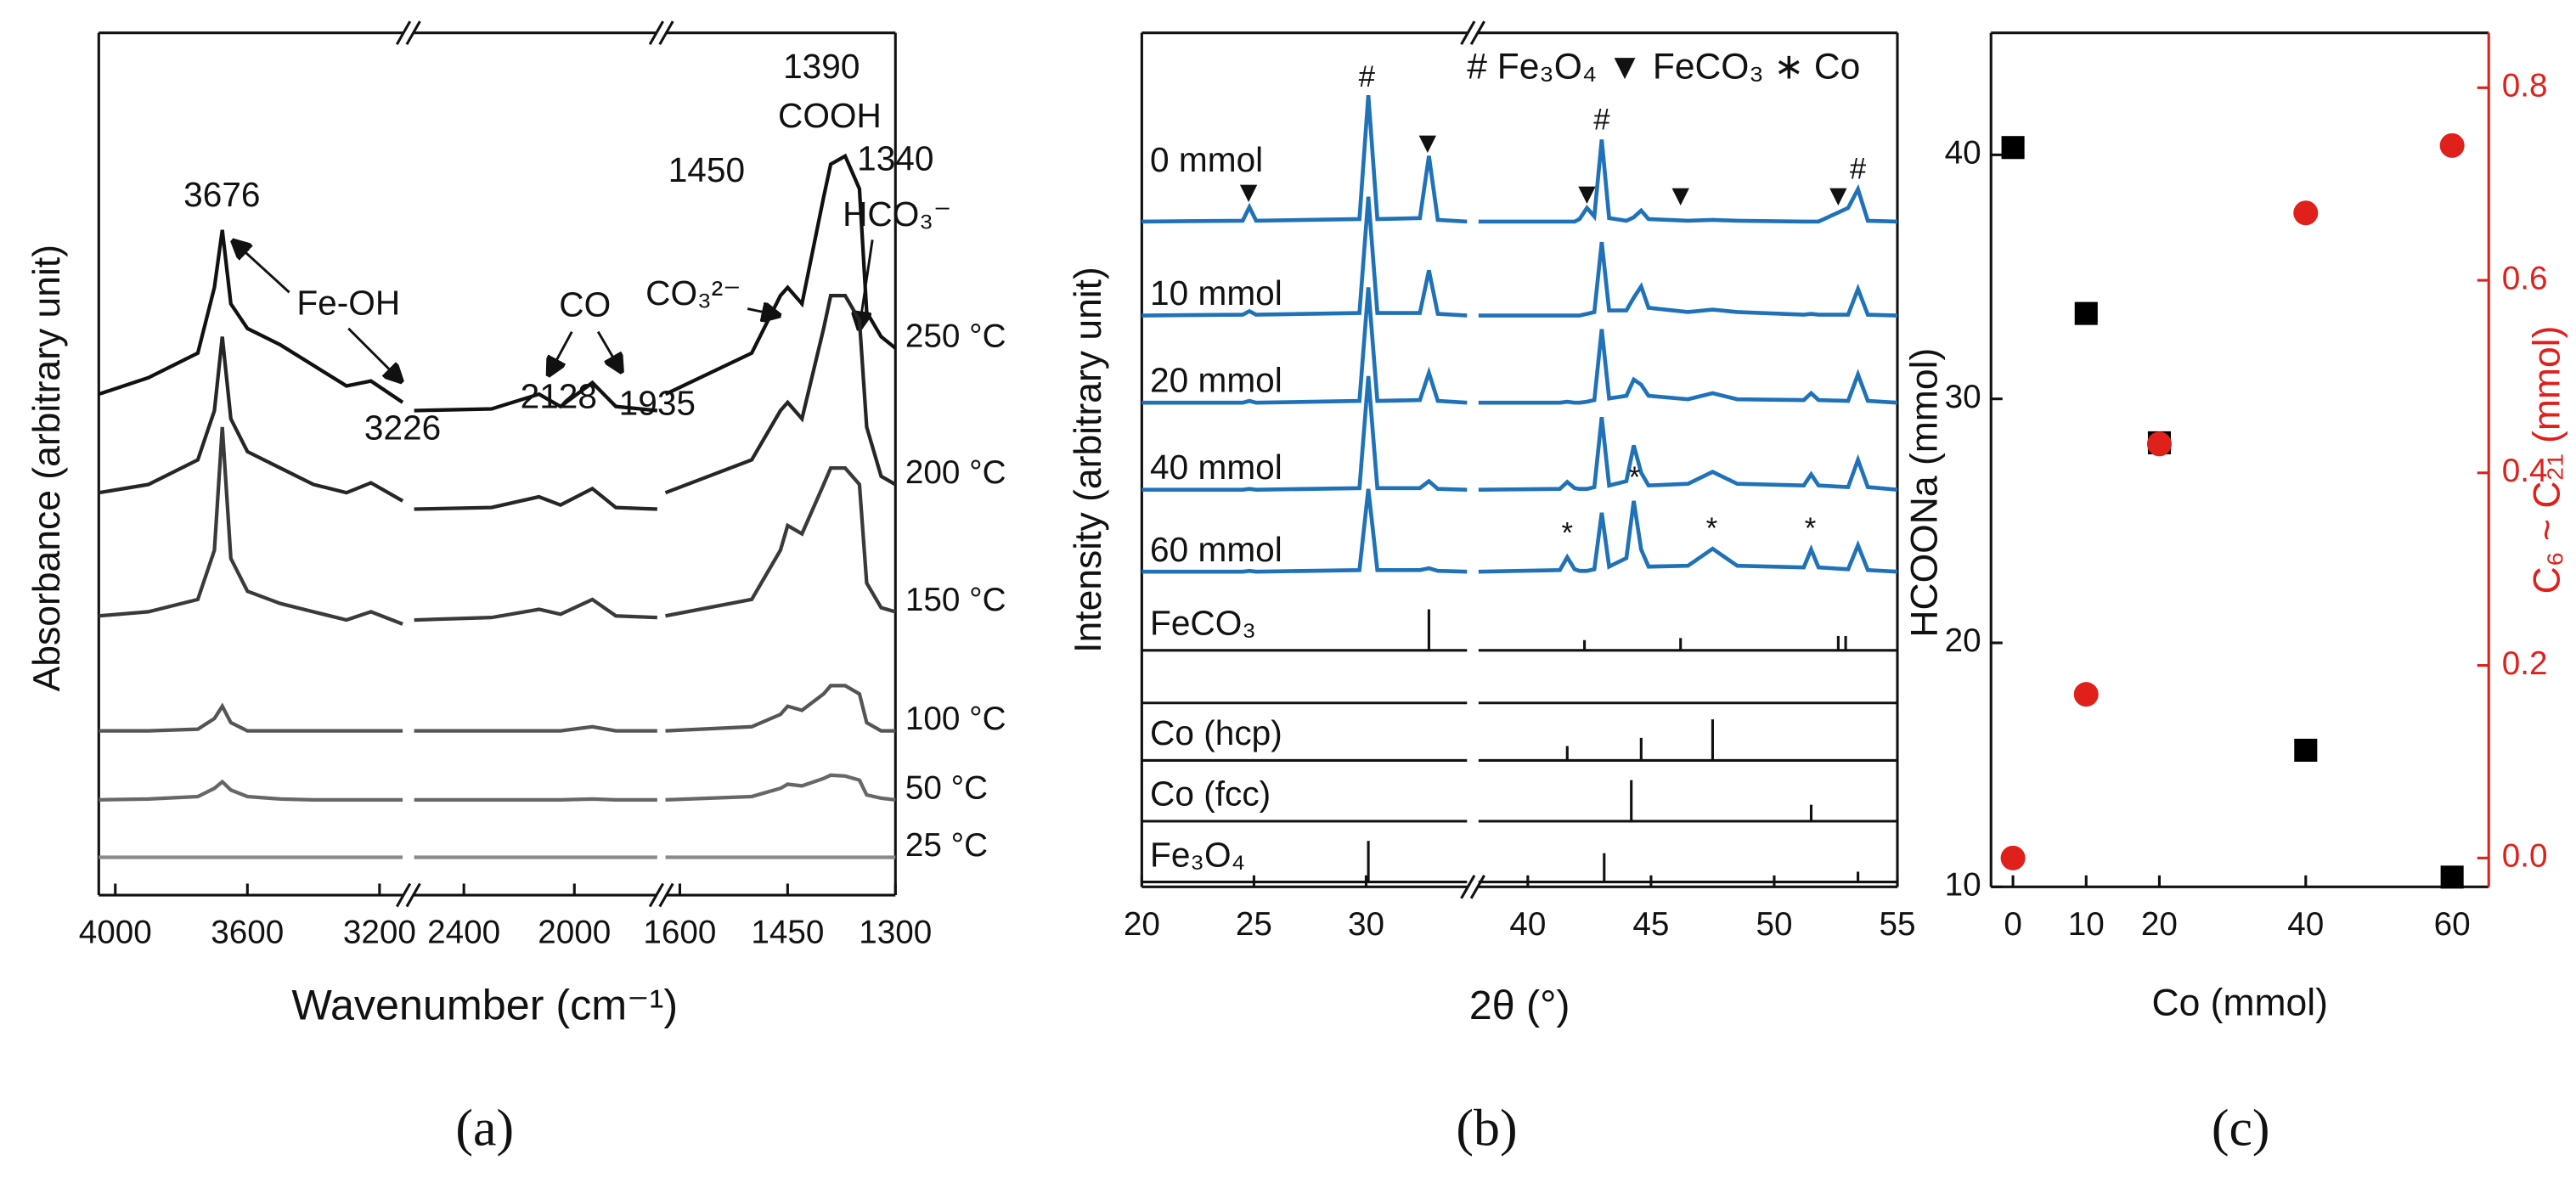 The height and width of the screenshot is (1194, 2576). I want to click on panel-label: (a), so click(484, 1128).